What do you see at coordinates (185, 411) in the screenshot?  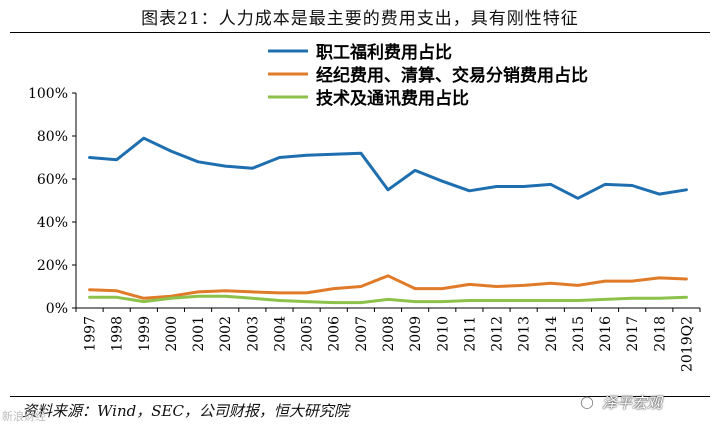 I see `source-note: 资料来源：Wind，SEC，公司财报，恒大研究院` at bounding box center [185, 411].